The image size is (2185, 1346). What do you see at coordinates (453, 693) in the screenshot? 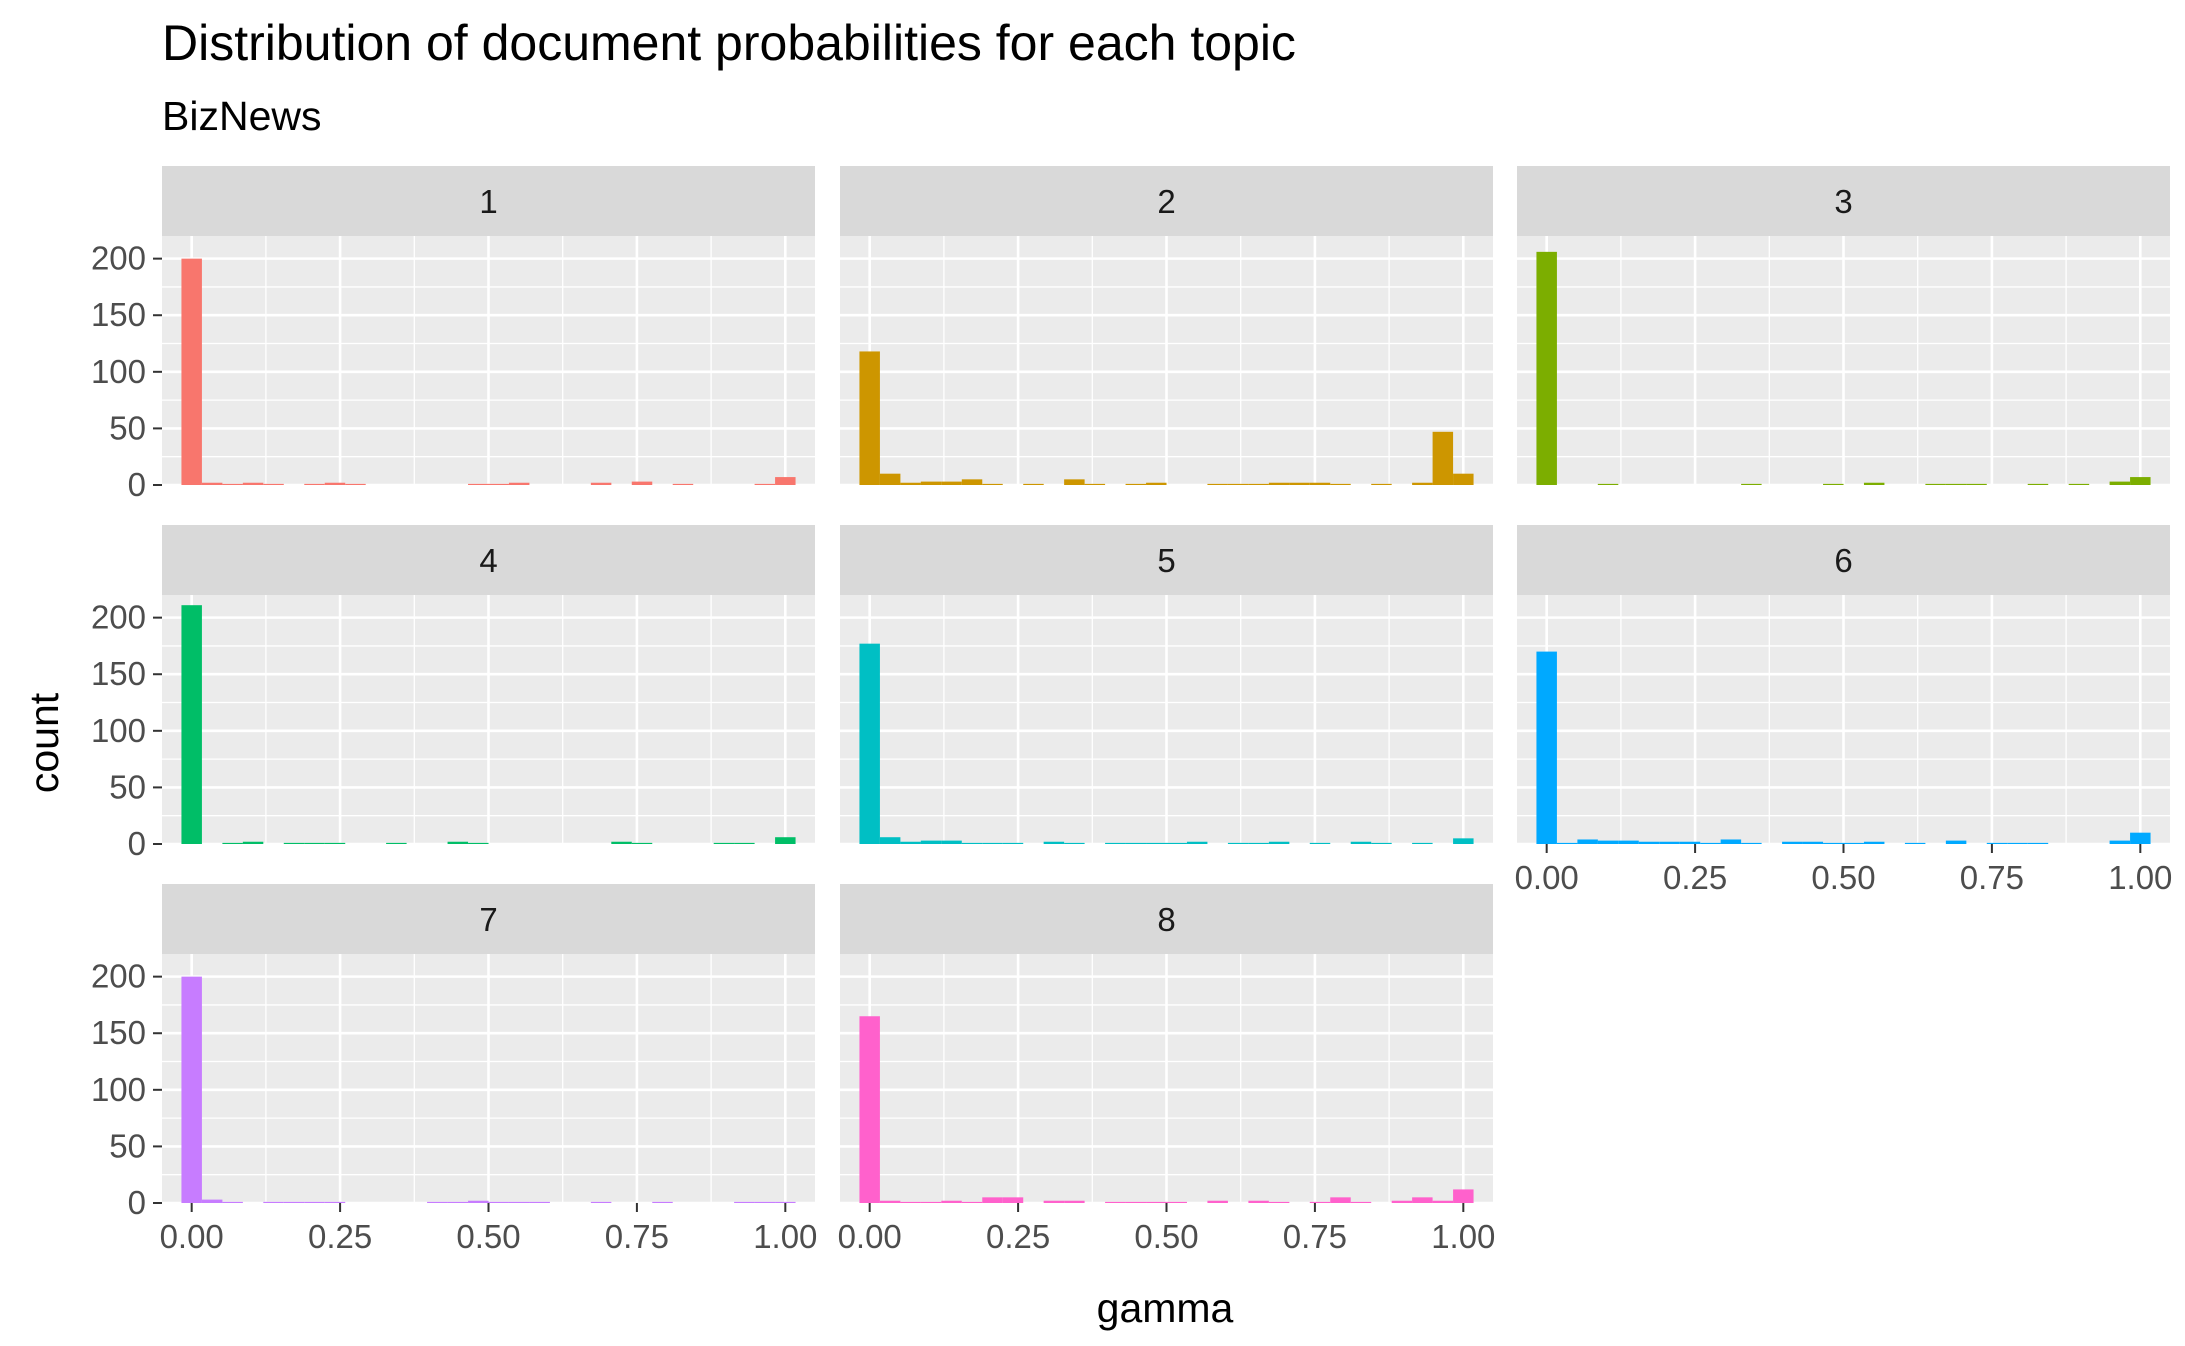
I see `facet-panel-4: 4 0 50 100 150 200` at bounding box center [453, 693].